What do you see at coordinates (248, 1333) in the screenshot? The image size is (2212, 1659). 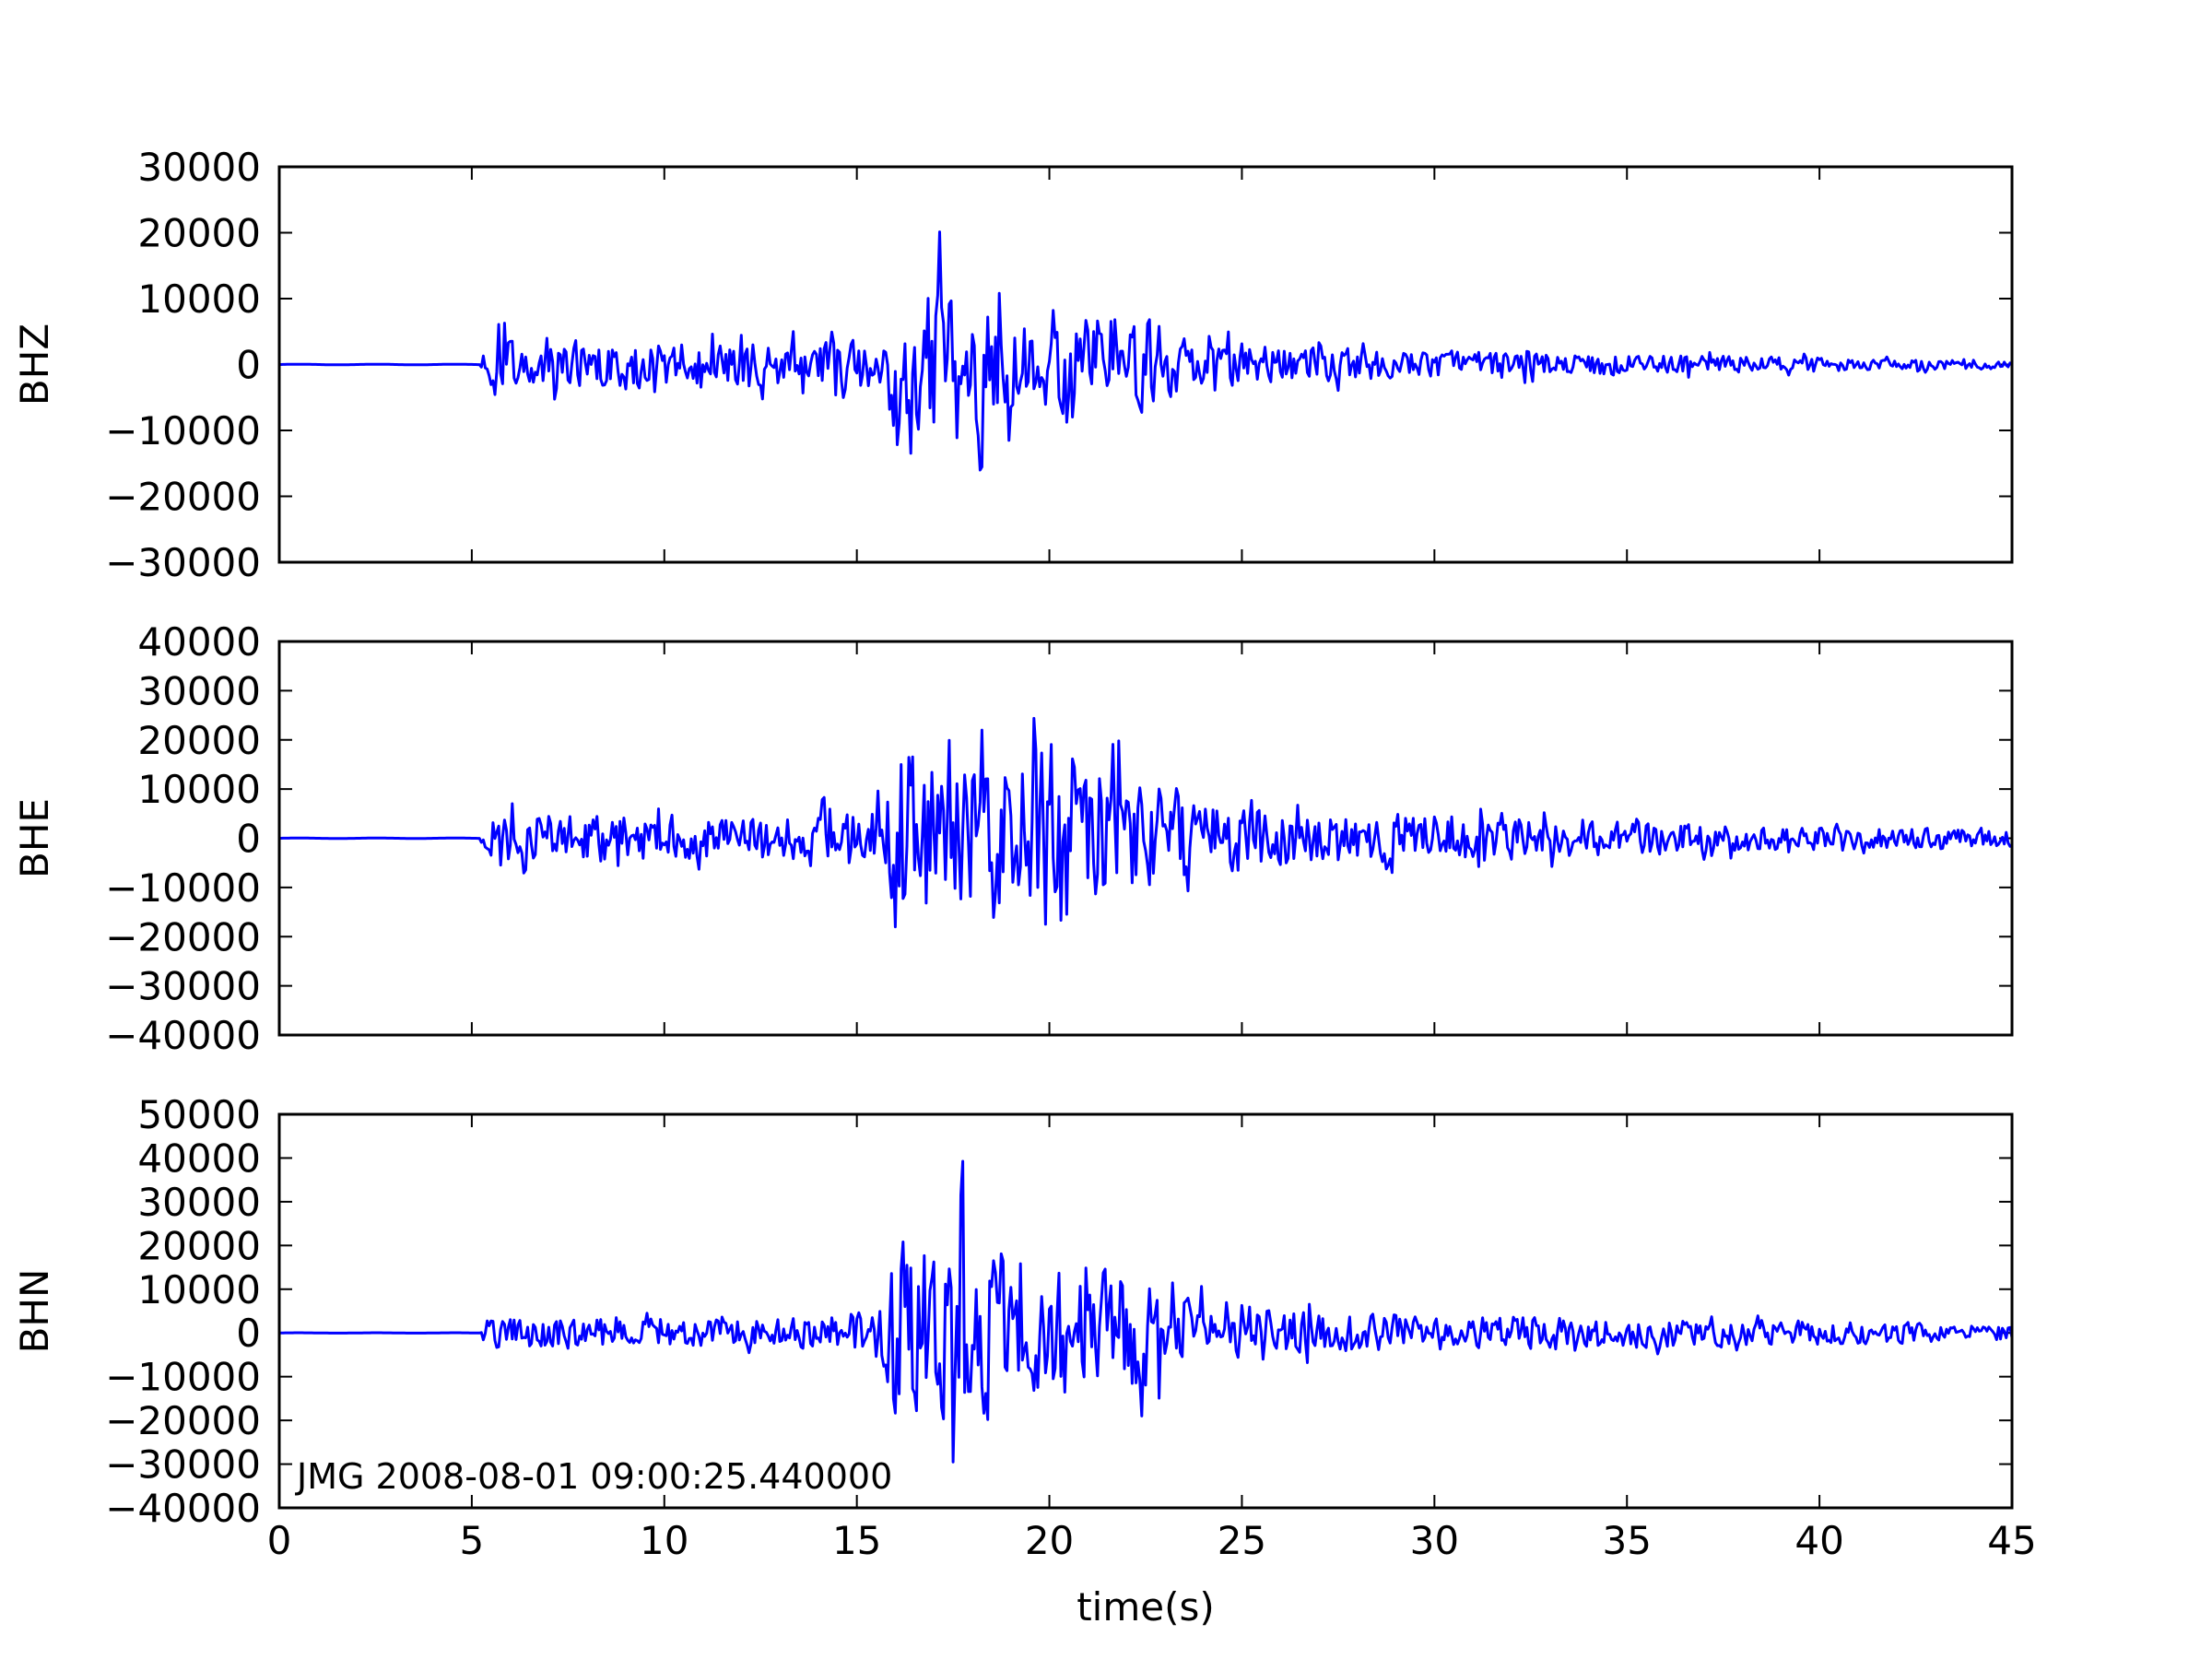 I see `y-tick-label-bhn: 0` at bounding box center [248, 1333].